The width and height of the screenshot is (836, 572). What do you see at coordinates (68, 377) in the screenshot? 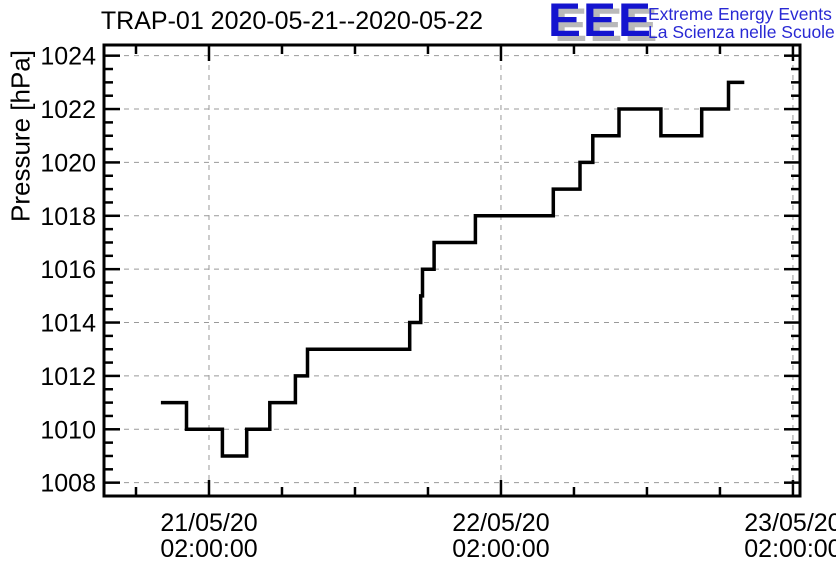
I see `y-tick-label: 1012` at bounding box center [68, 377].